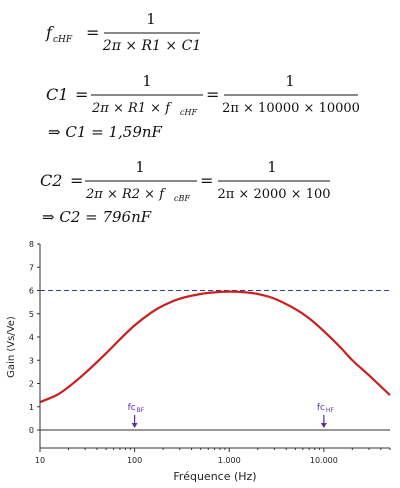  I want to click on eq1-denominator: 2π × R1 × C1, so click(151, 46).